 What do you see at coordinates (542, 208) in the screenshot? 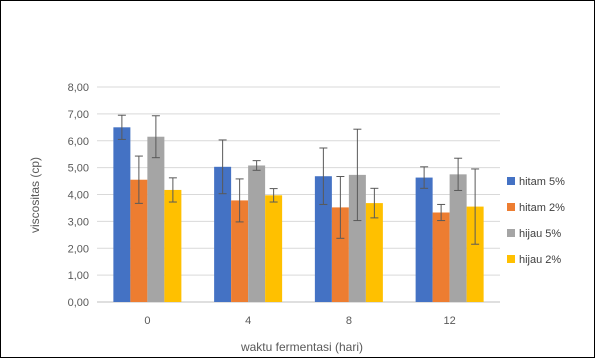
I see `legend-label: hitam 2%` at bounding box center [542, 208].